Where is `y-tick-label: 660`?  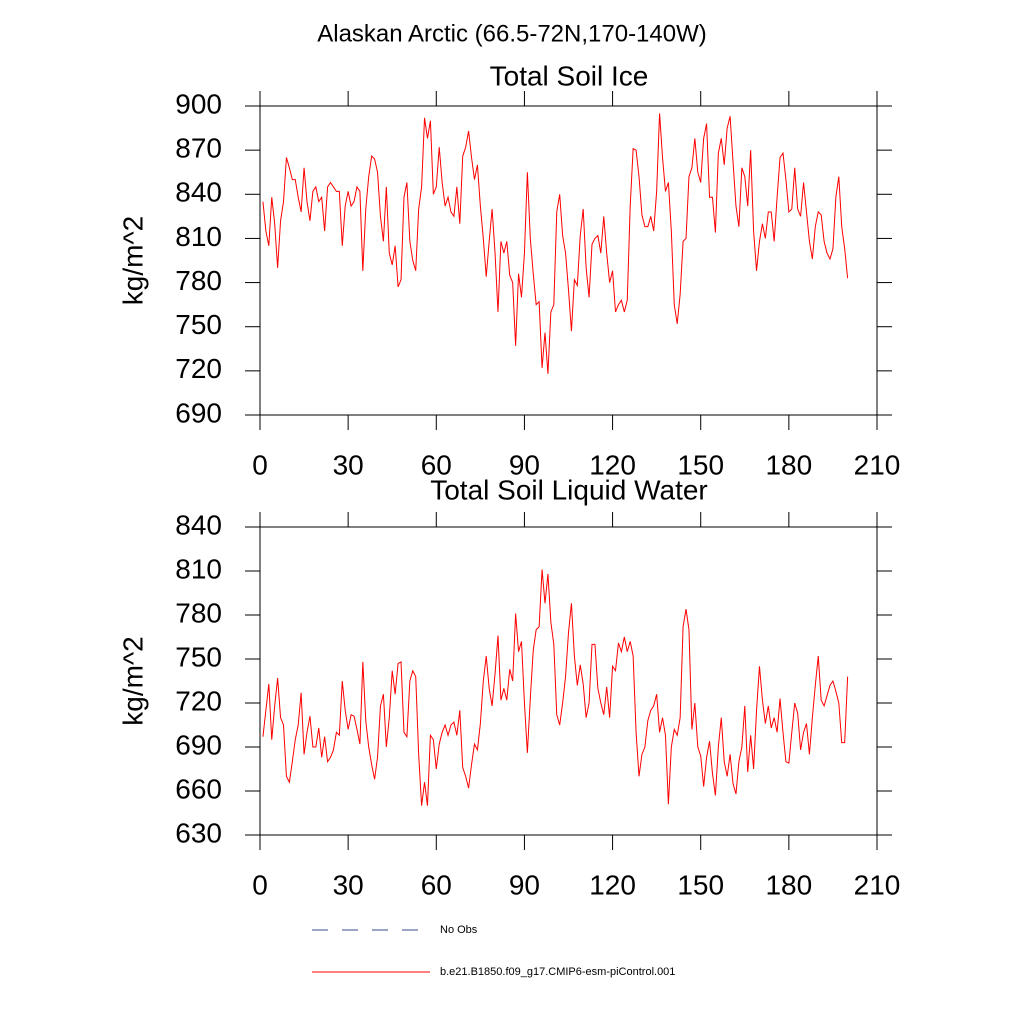 y-tick-label: 660 is located at coordinates (198, 788).